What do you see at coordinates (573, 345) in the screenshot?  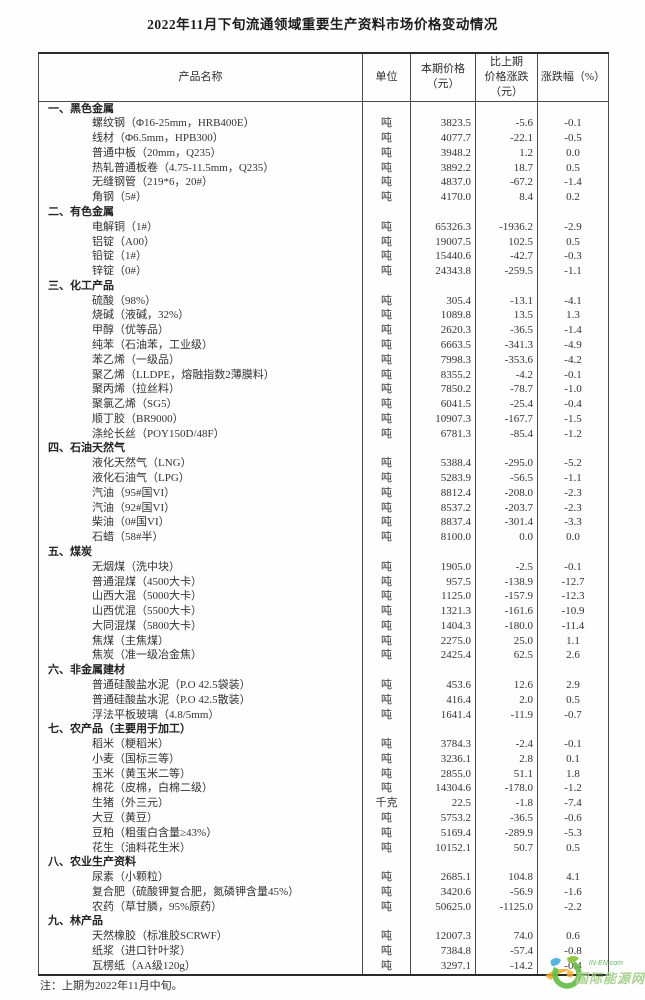 I see `pct-cell: -4.9` at bounding box center [573, 345].